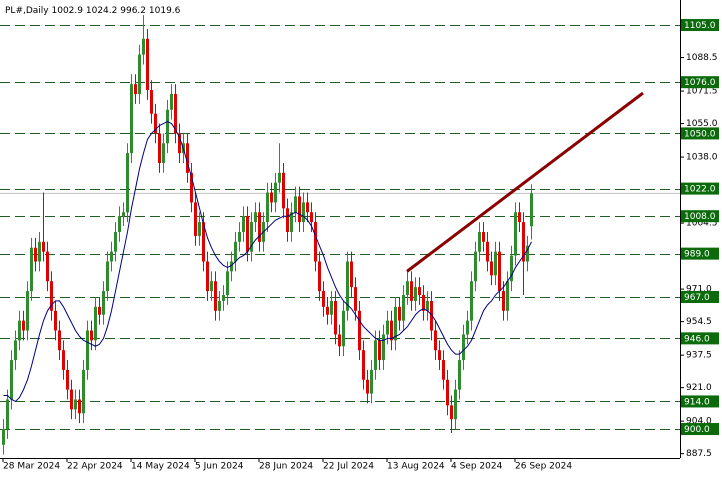  Describe the element at coordinates (416, 467) in the screenshot. I see `x-tick-label: 13 Aug 2024` at that location.